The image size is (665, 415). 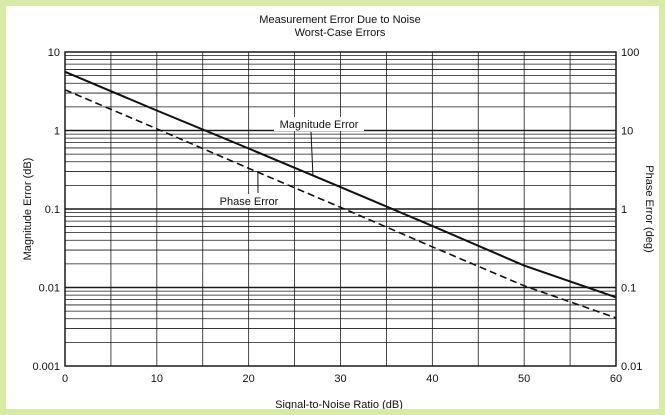 I want to click on phase-label-bg, so click(x=249, y=201).